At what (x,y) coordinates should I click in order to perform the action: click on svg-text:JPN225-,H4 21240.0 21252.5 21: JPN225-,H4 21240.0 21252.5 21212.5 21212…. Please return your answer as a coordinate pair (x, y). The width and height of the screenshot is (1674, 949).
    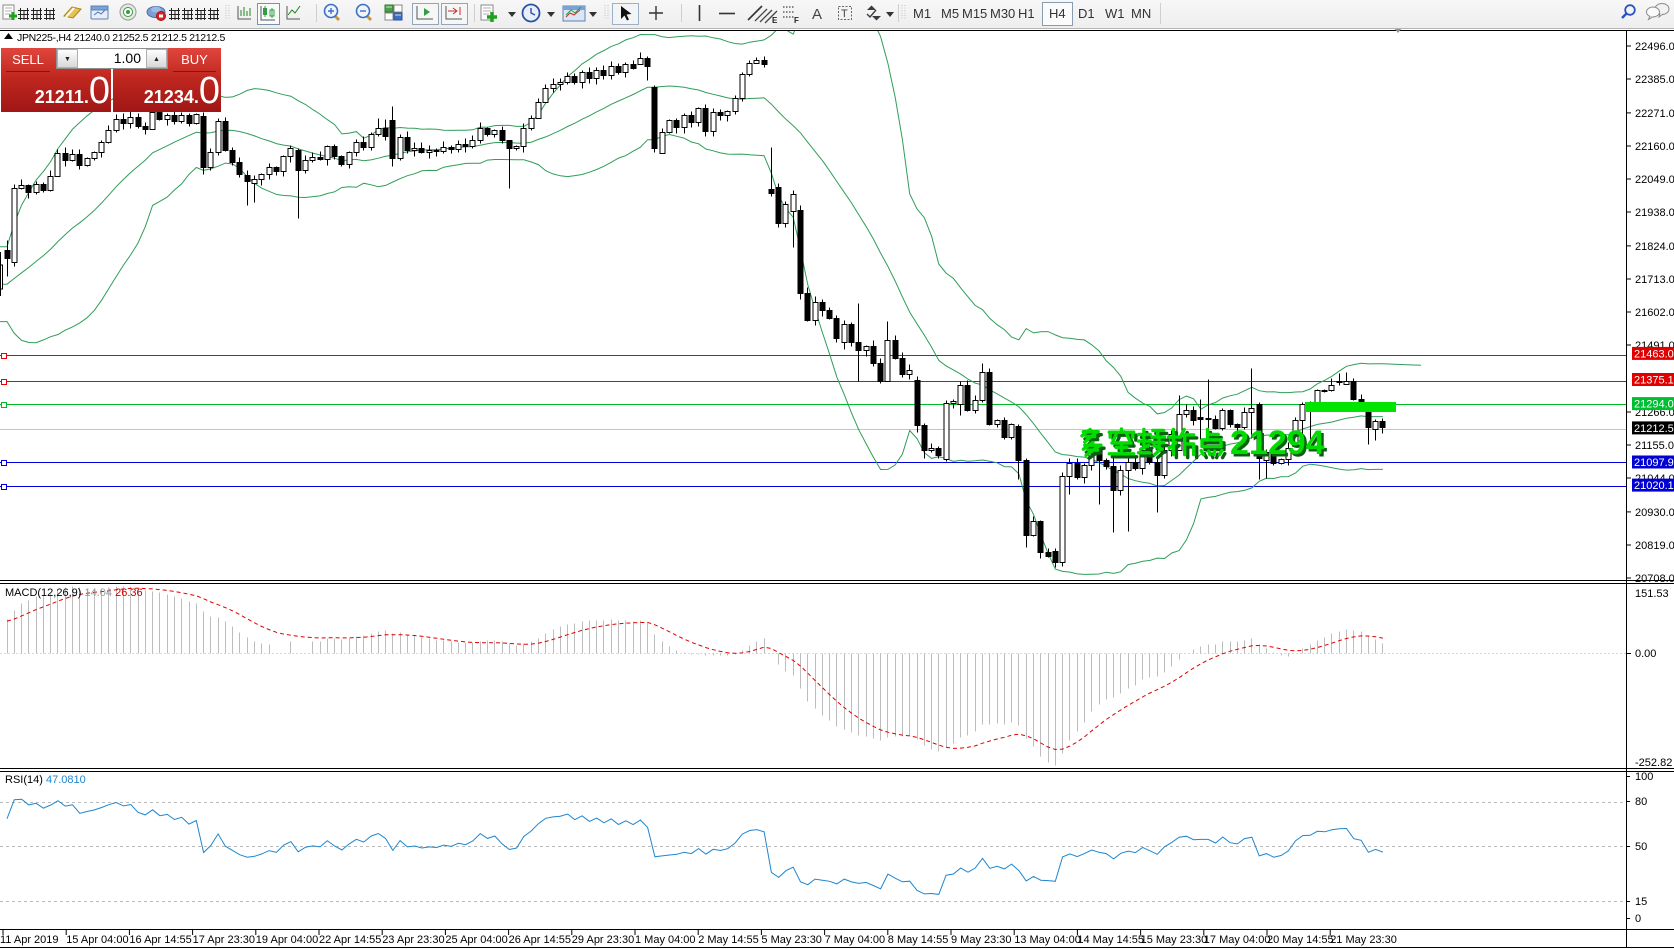
    Looking at the image, I should click on (121, 38).